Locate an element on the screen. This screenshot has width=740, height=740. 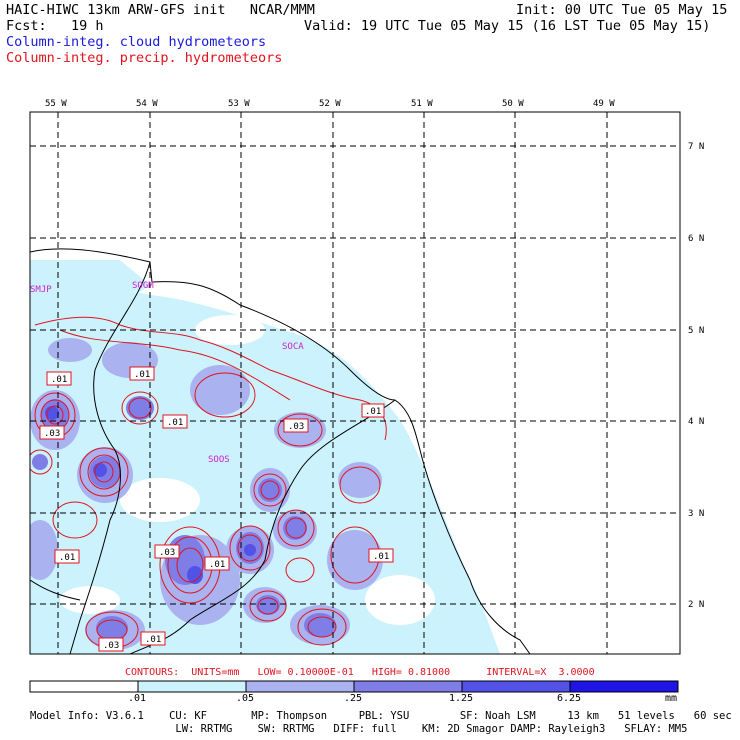
lon-label: 54 W is located at coordinates (147, 104).